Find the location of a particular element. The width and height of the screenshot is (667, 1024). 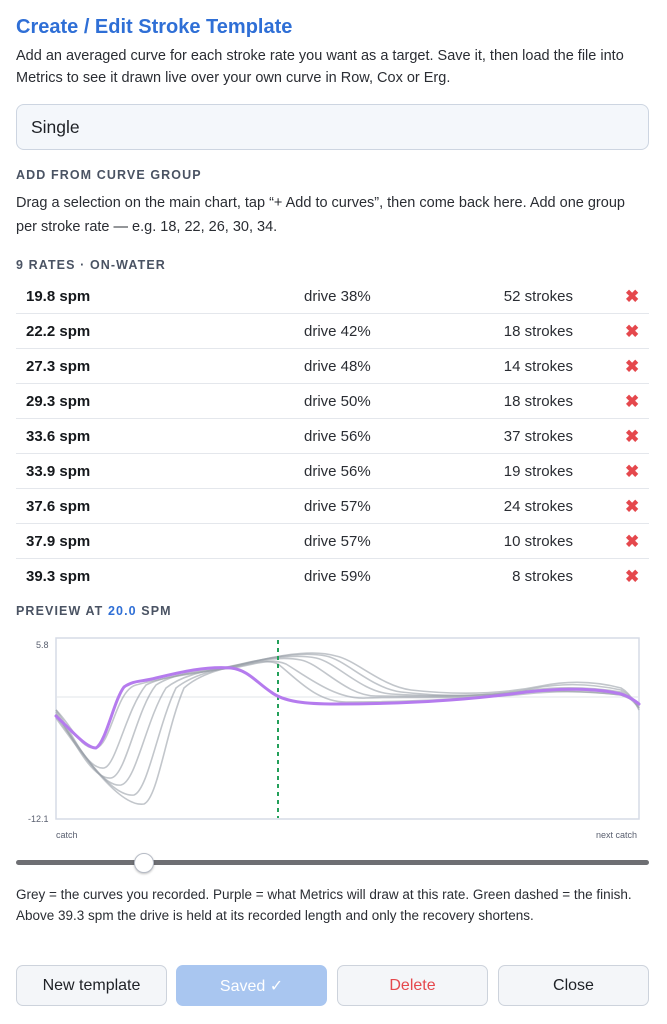

rate-spm: 19.8 spm is located at coordinates (58, 296).